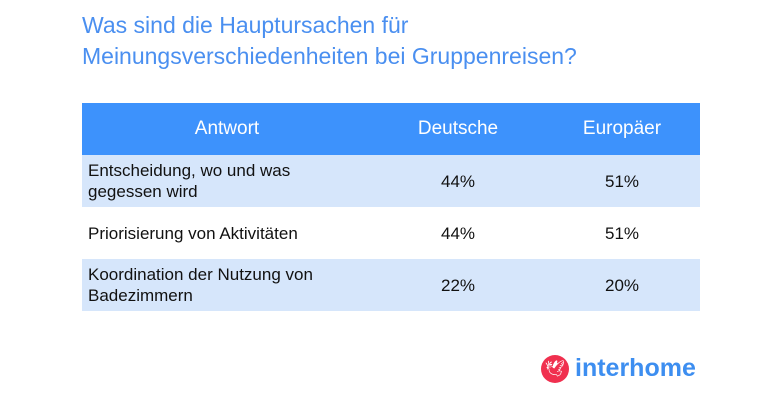 This screenshot has height=408, width=760. What do you see at coordinates (622, 129) in the screenshot?
I see `header-european: Europäer` at bounding box center [622, 129].